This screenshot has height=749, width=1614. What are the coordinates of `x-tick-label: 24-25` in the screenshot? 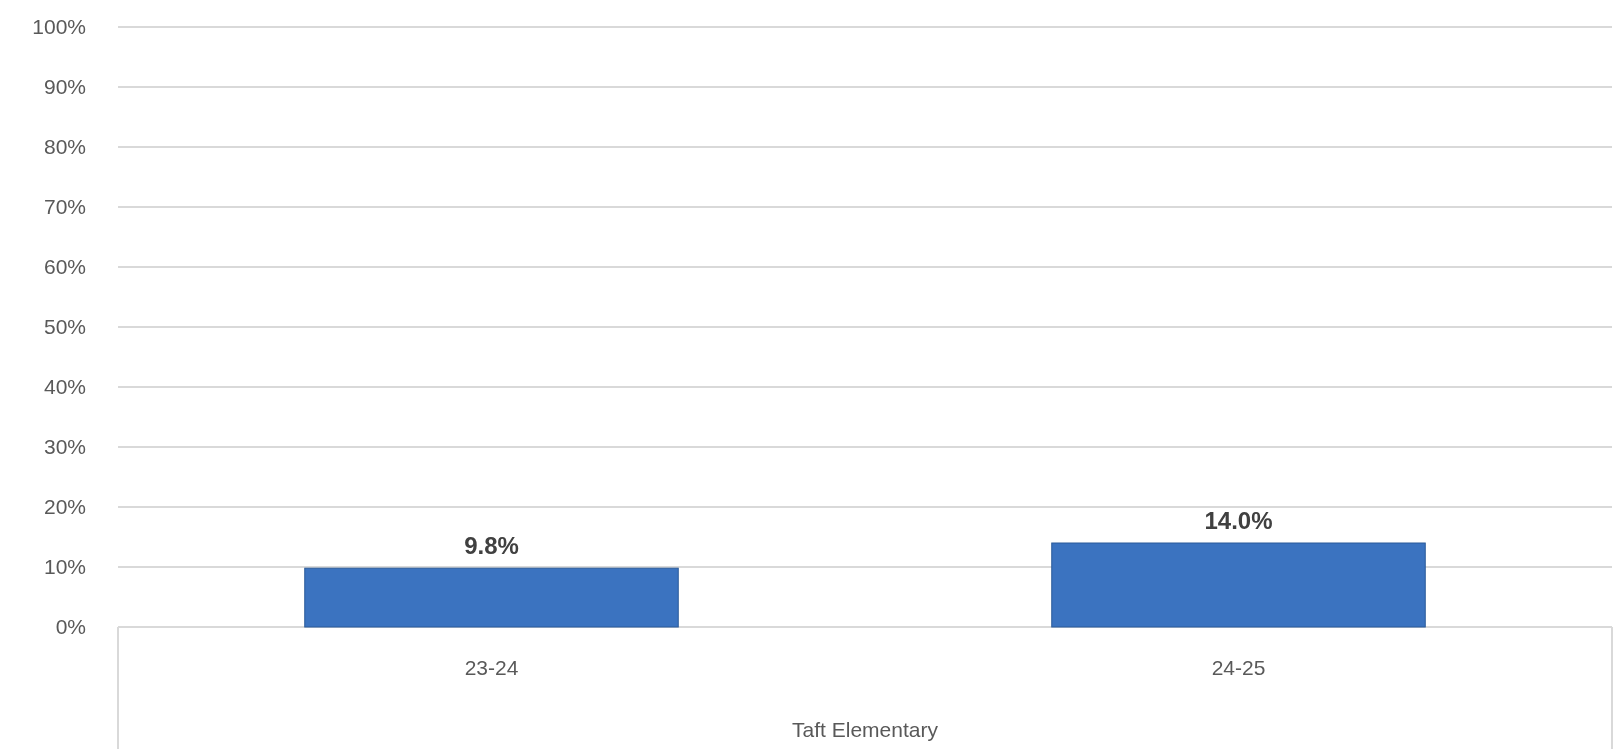 It's located at (1238, 667).